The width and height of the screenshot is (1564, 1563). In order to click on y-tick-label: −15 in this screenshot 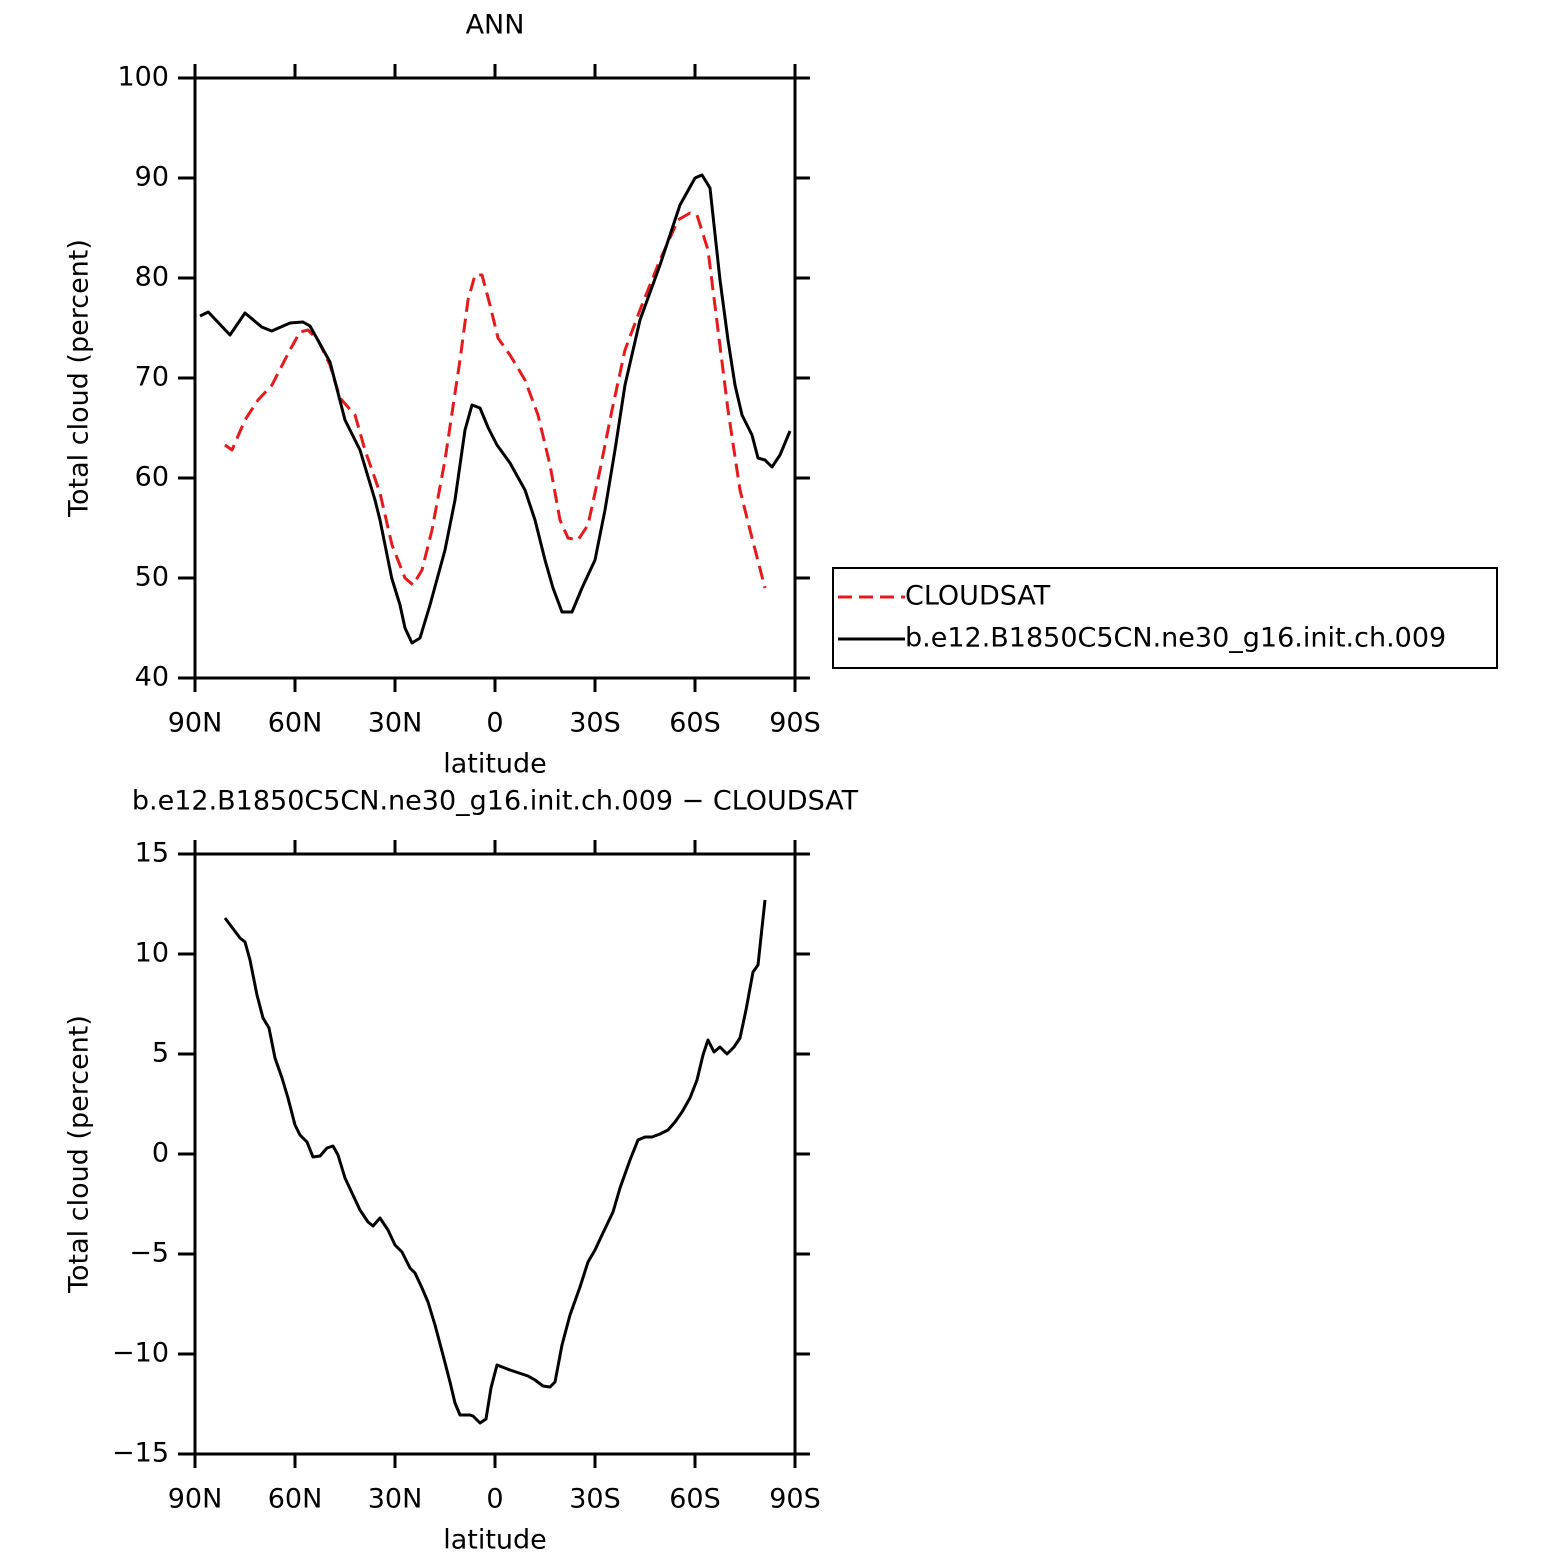, I will do `click(140, 1453)`.